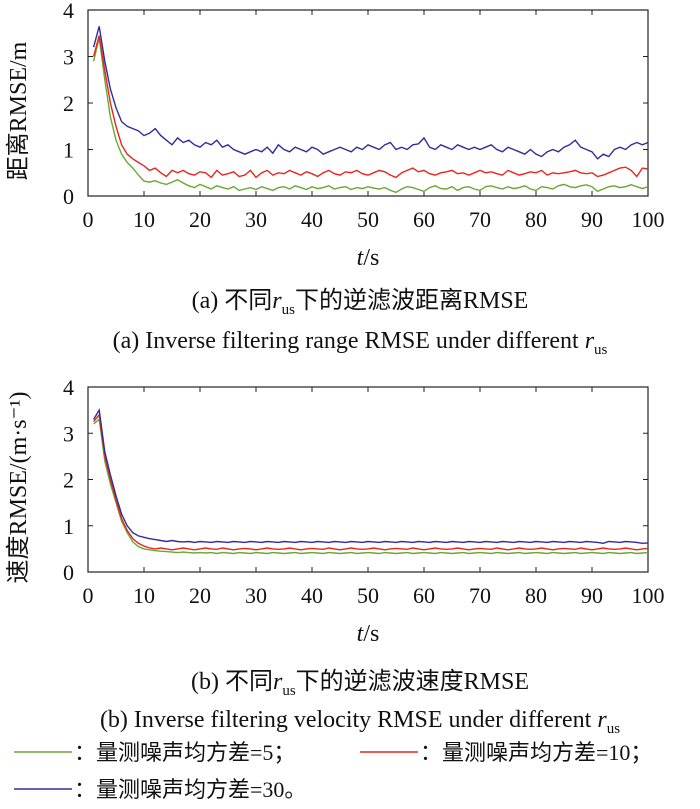 This screenshot has height=809, width=700. I want to click on y-axis-label: 距离RMSE/m, so click(18, 110).